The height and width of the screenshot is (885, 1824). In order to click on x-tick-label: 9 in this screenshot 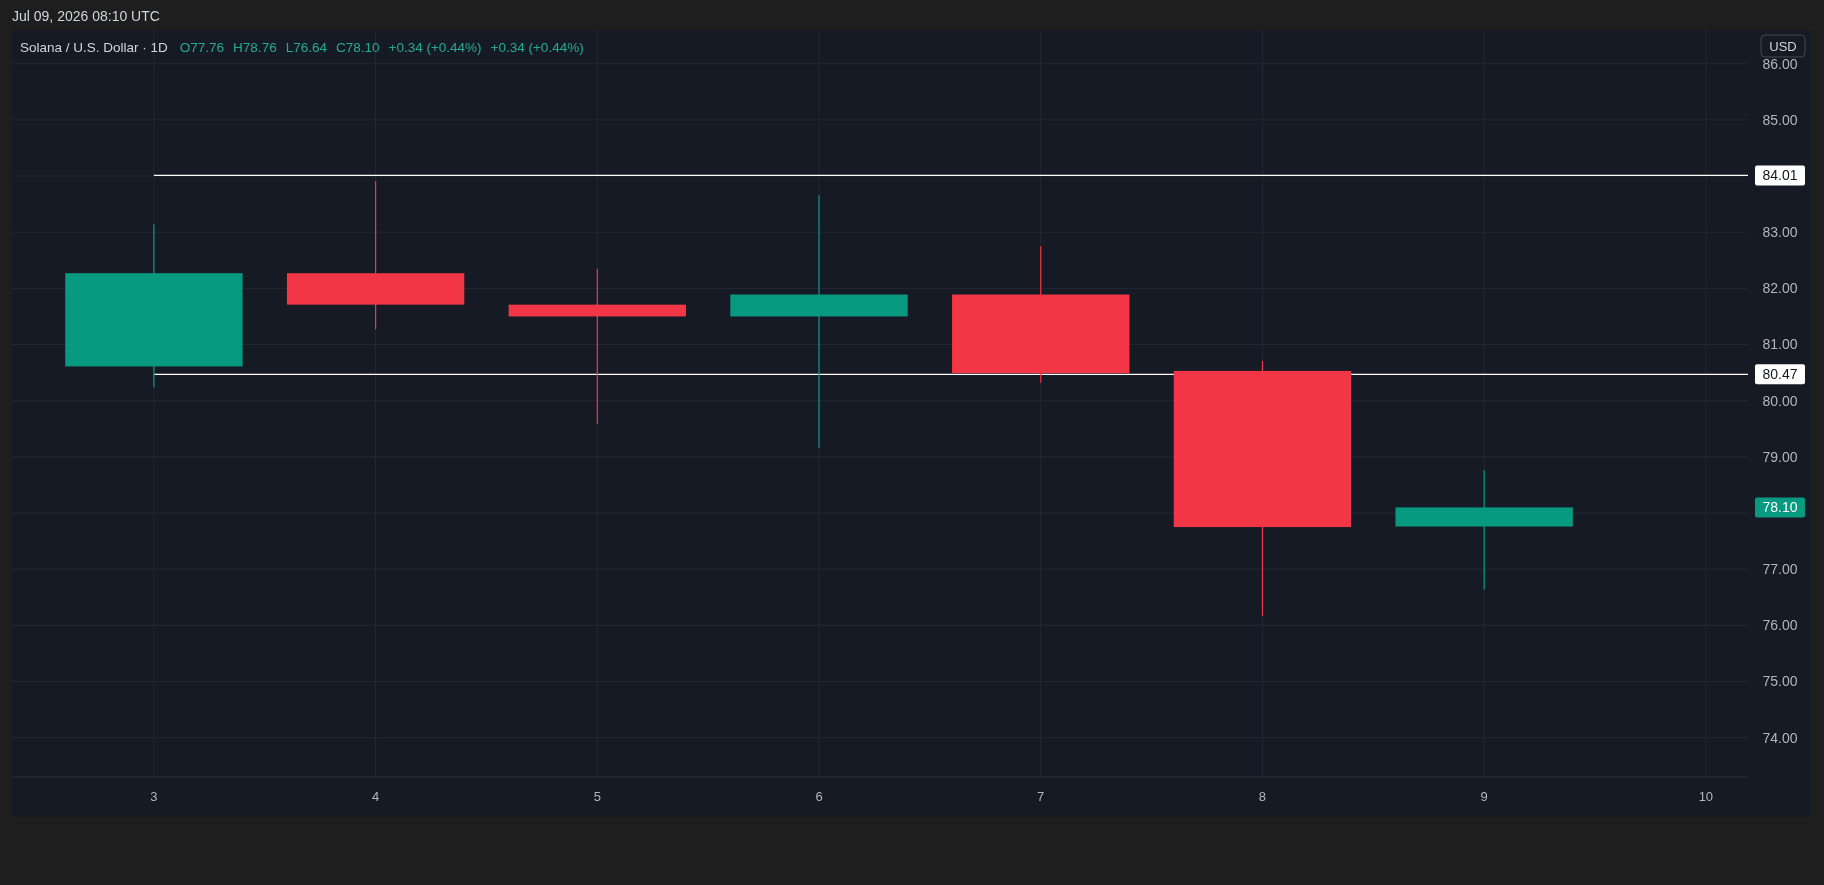, I will do `click(1484, 796)`.